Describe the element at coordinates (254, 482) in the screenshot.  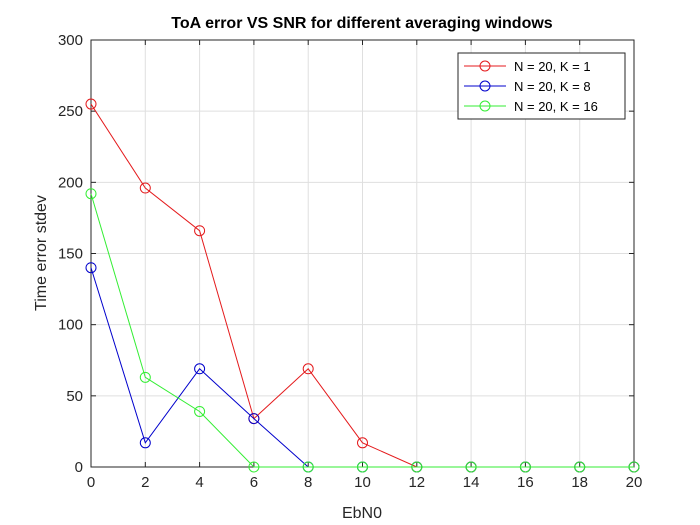
I see `x-tick-label: 6` at that location.